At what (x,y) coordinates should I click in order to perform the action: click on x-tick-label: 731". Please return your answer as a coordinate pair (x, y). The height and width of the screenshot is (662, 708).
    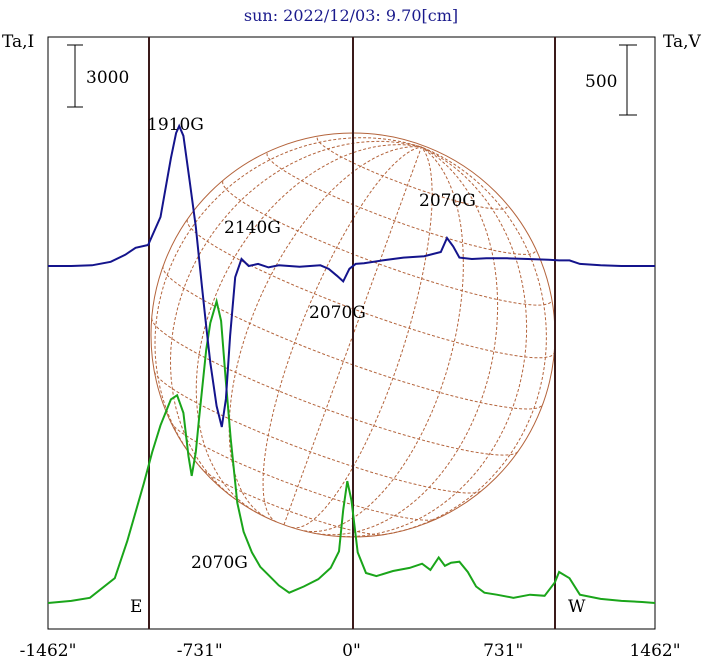
    Looking at the image, I should click on (503, 651).